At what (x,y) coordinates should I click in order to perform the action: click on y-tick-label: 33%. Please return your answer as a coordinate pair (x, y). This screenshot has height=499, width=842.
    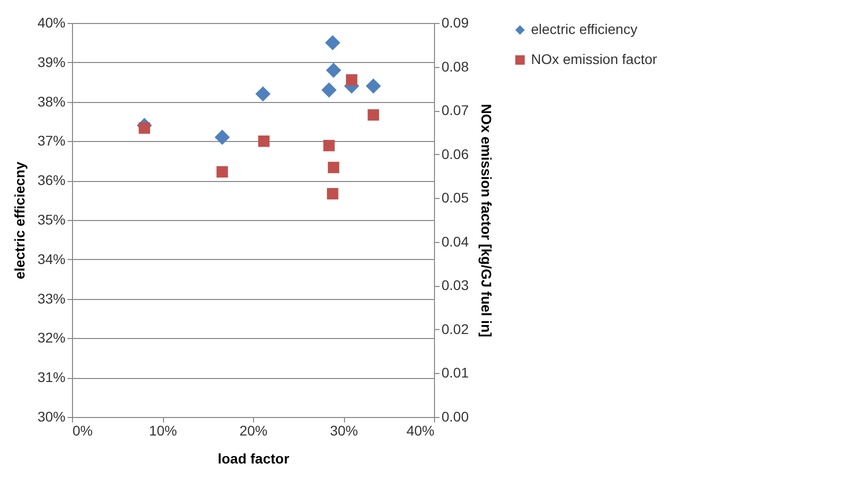
    Looking at the image, I should click on (51, 298).